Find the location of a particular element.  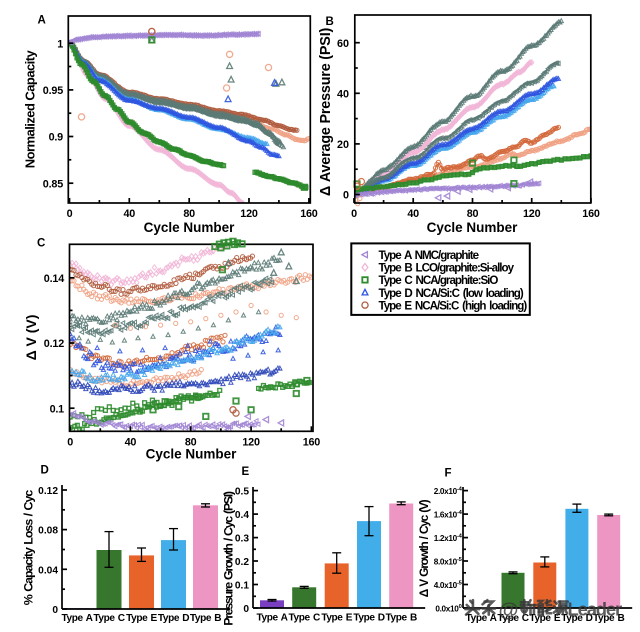

svg-text: 8.0x10⁻⁵ is located at coordinates (448, 562).